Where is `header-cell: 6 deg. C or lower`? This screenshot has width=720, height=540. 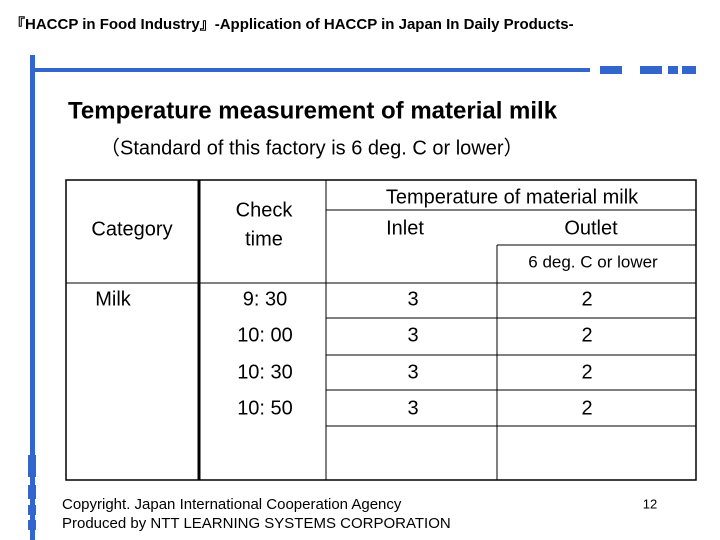
header-cell: 6 deg. C or lower is located at coordinates (593, 261).